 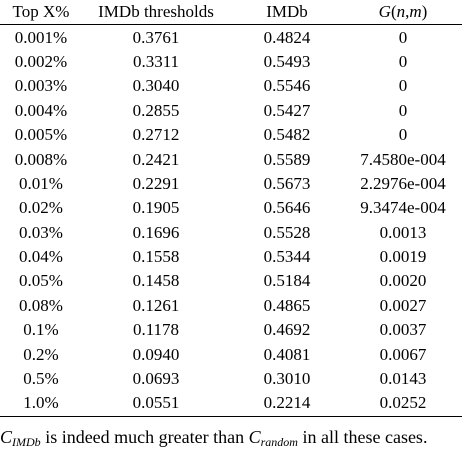 I want to click on cell-imdb-threshold: 0.3761, so click(x=156, y=37).